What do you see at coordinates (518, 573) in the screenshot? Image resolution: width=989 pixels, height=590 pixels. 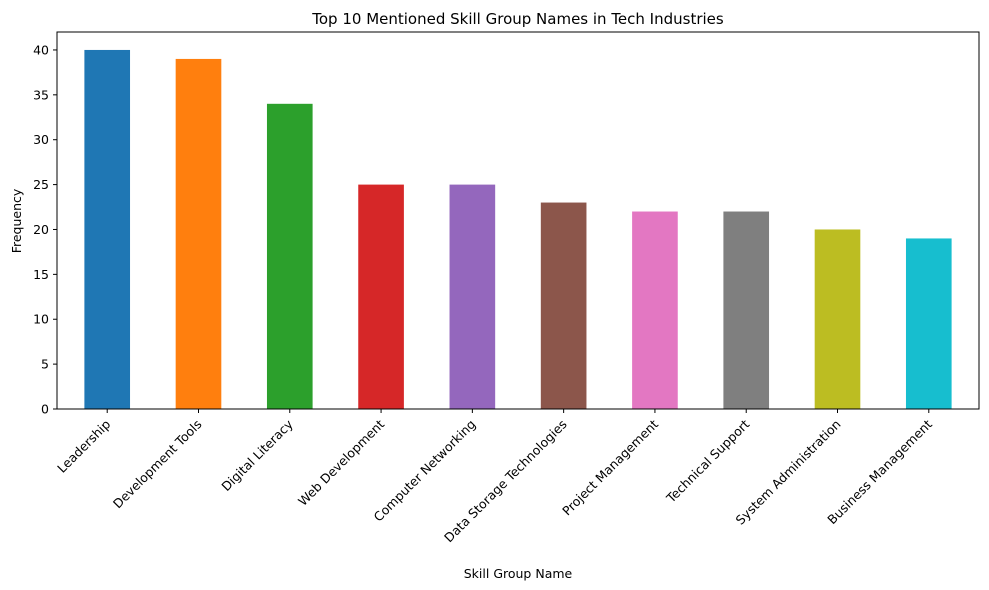 I see `x-axis-label: Skill Group Name` at bounding box center [518, 573].